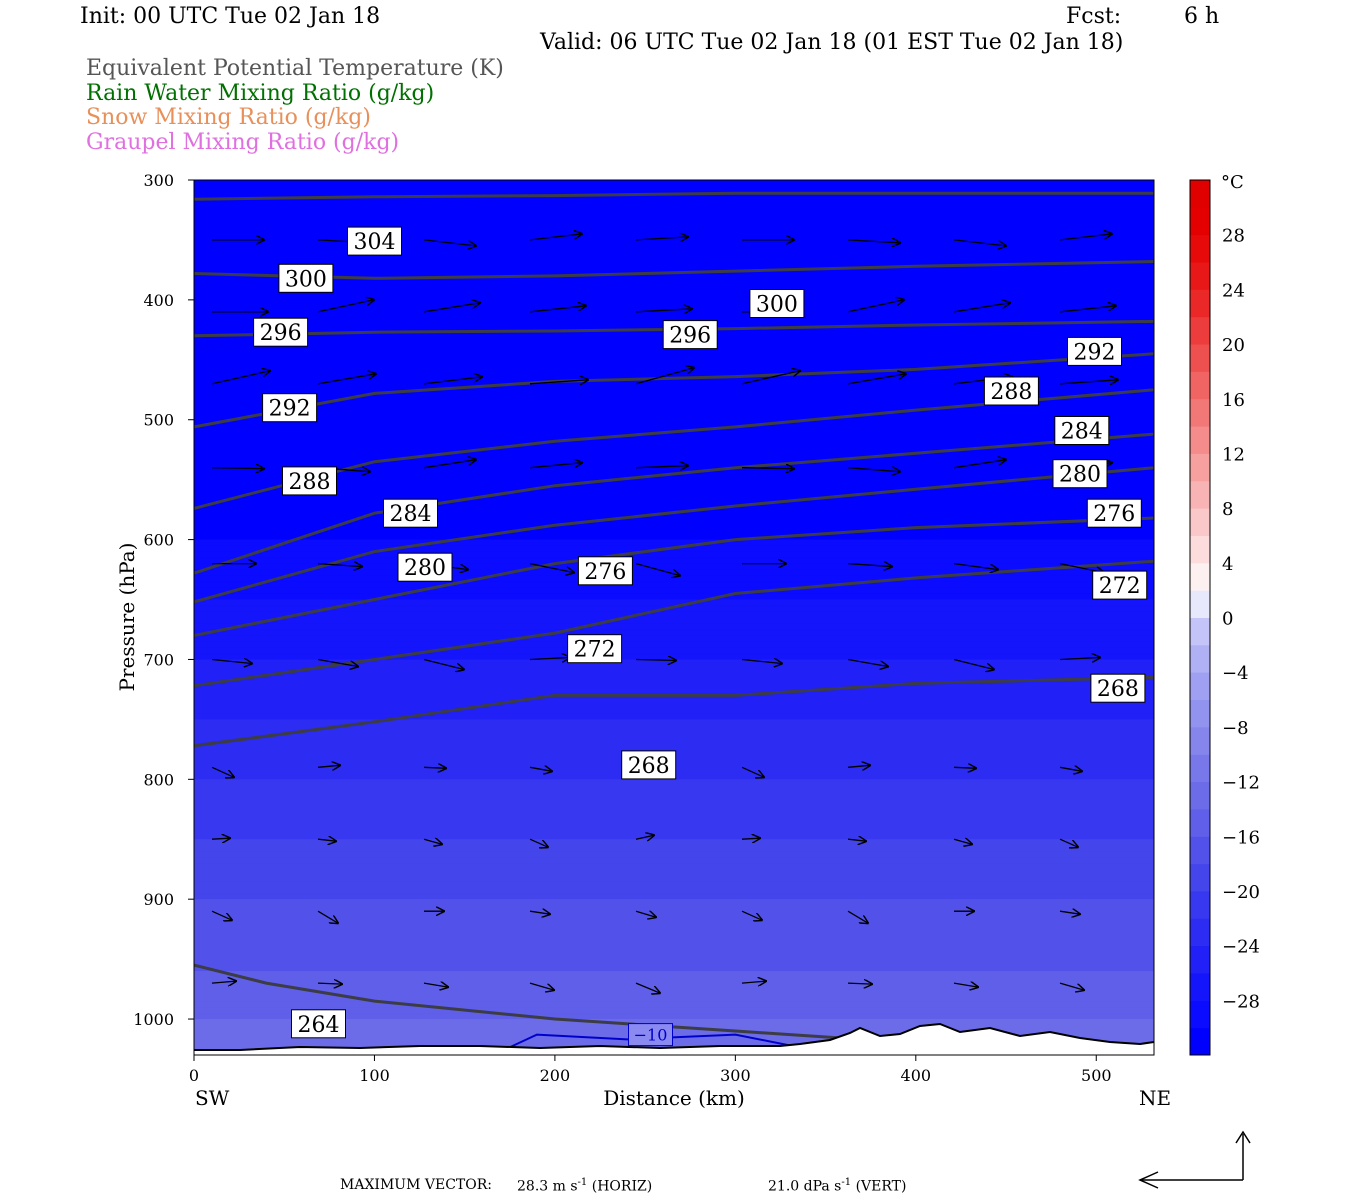 Image resolution: width=1350 pixels, height=1200 pixels. What do you see at coordinates (295, 68) in the screenshot?
I see `legend-theta-e: Equivalent Potential Temperature (K)` at bounding box center [295, 68].